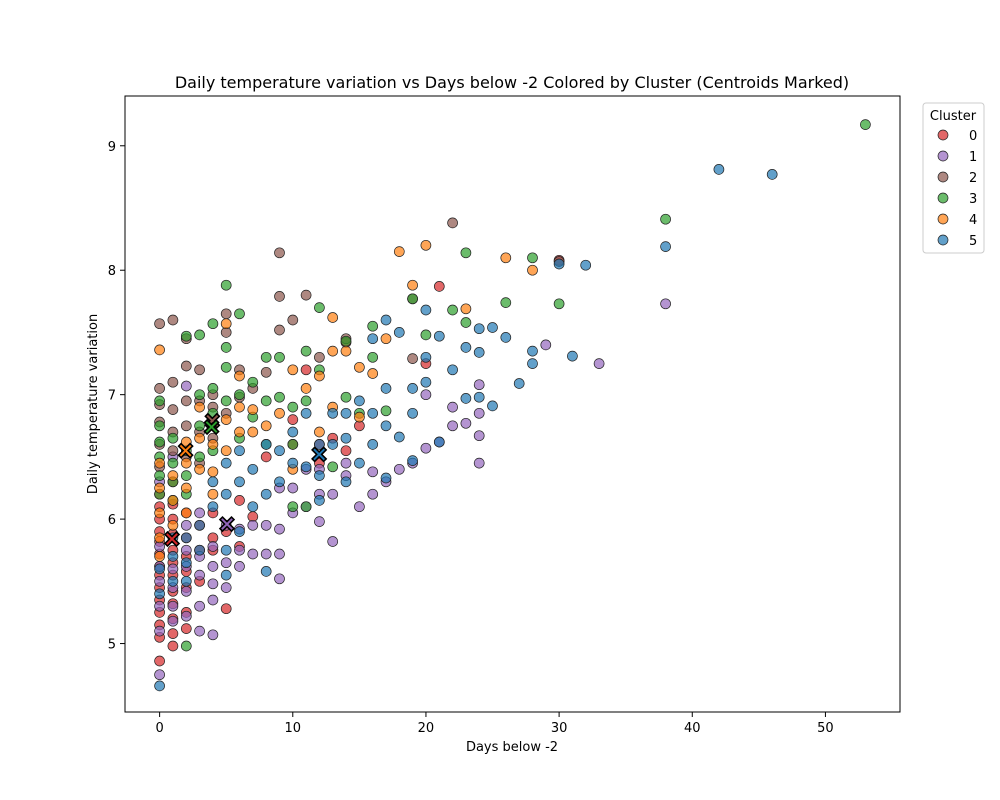  What do you see at coordinates (957, 189) in the screenshot?
I see `legend-items: 0 1 2 3 4 5` at bounding box center [957, 189].